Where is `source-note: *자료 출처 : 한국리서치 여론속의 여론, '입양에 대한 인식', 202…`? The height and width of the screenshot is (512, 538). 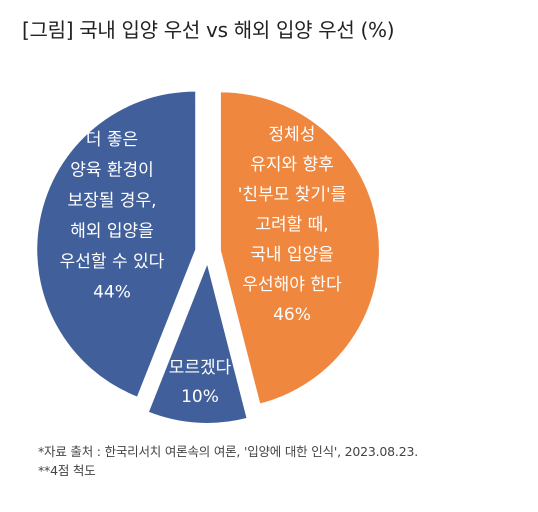 source-note: *자료 출처 : 한국리서치 여론속의 여론, '입양에 대한 인식', 202… is located at coordinates (228, 451).